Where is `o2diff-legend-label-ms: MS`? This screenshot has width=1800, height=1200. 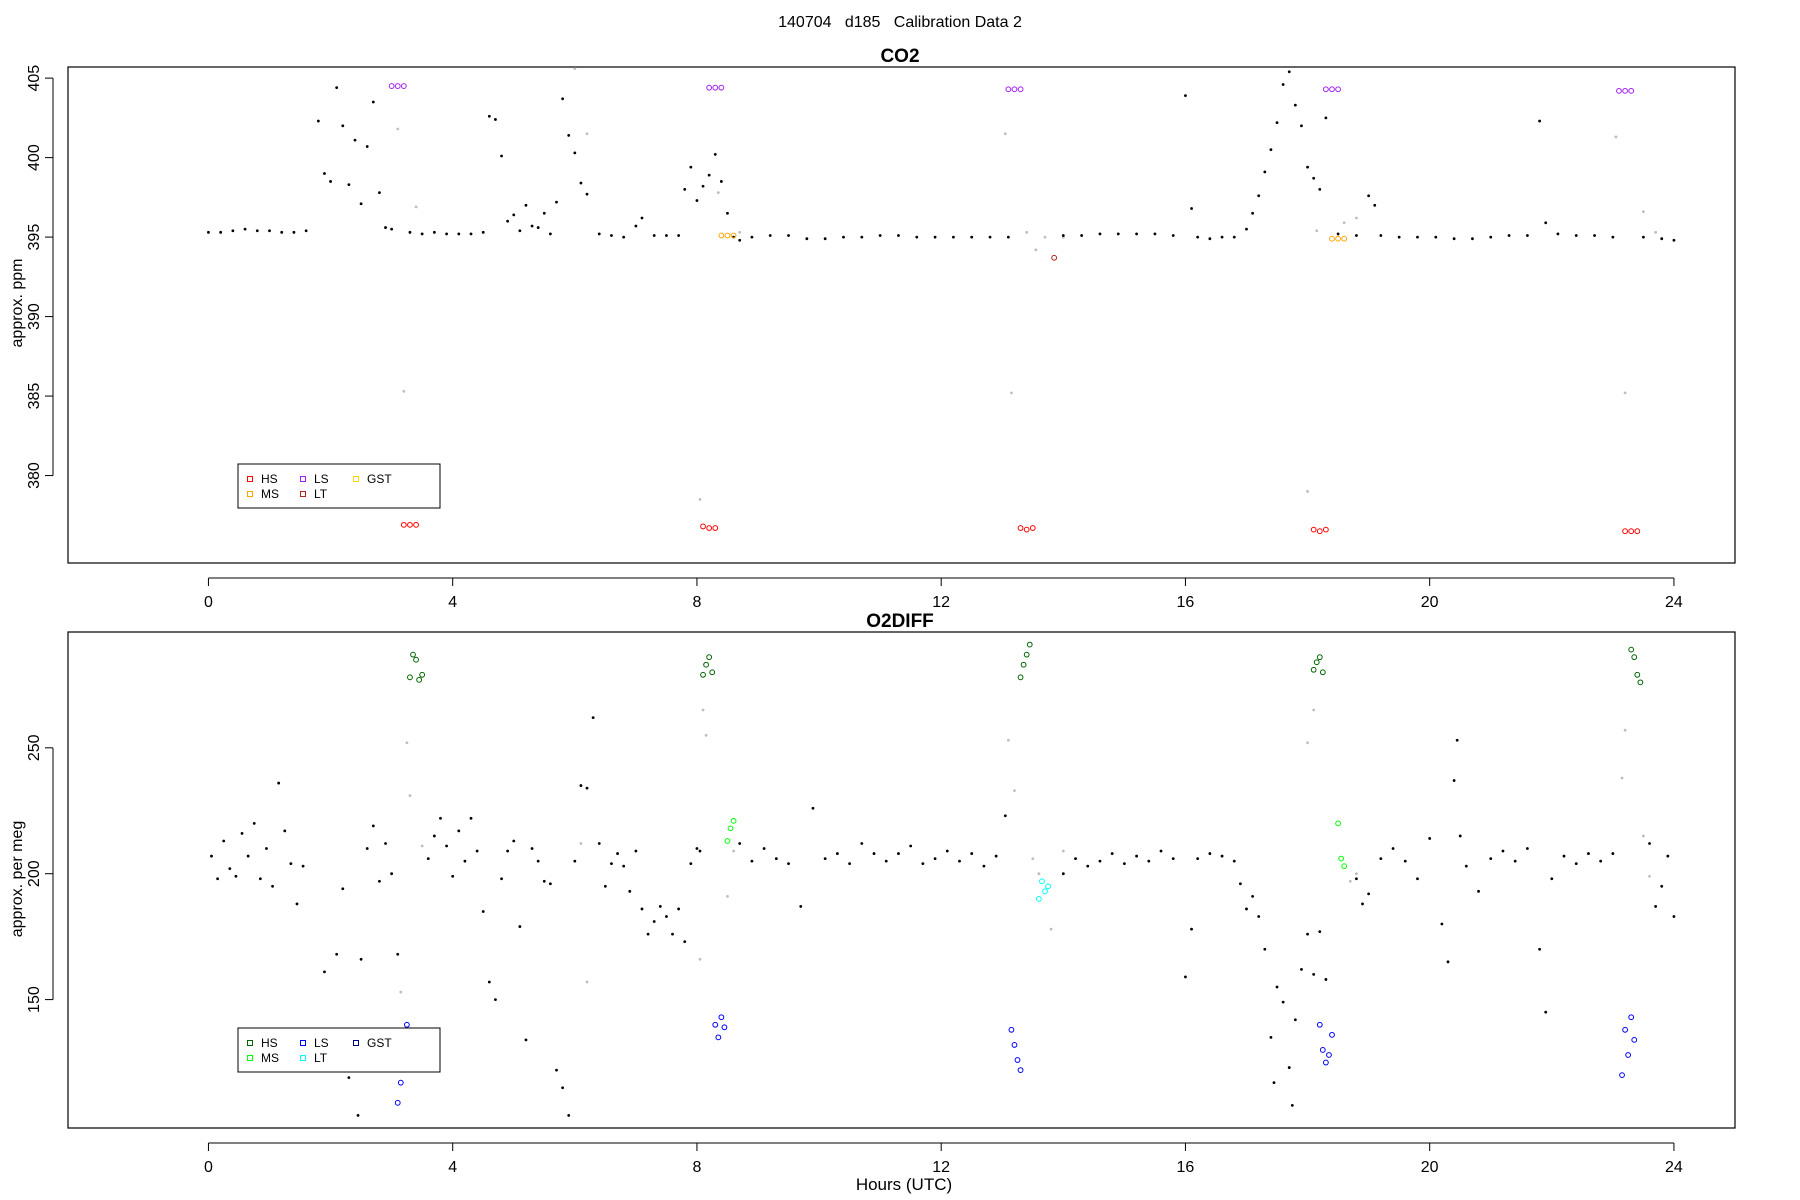 o2diff-legend-label-ms: MS is located at coordinates (270, 1058).